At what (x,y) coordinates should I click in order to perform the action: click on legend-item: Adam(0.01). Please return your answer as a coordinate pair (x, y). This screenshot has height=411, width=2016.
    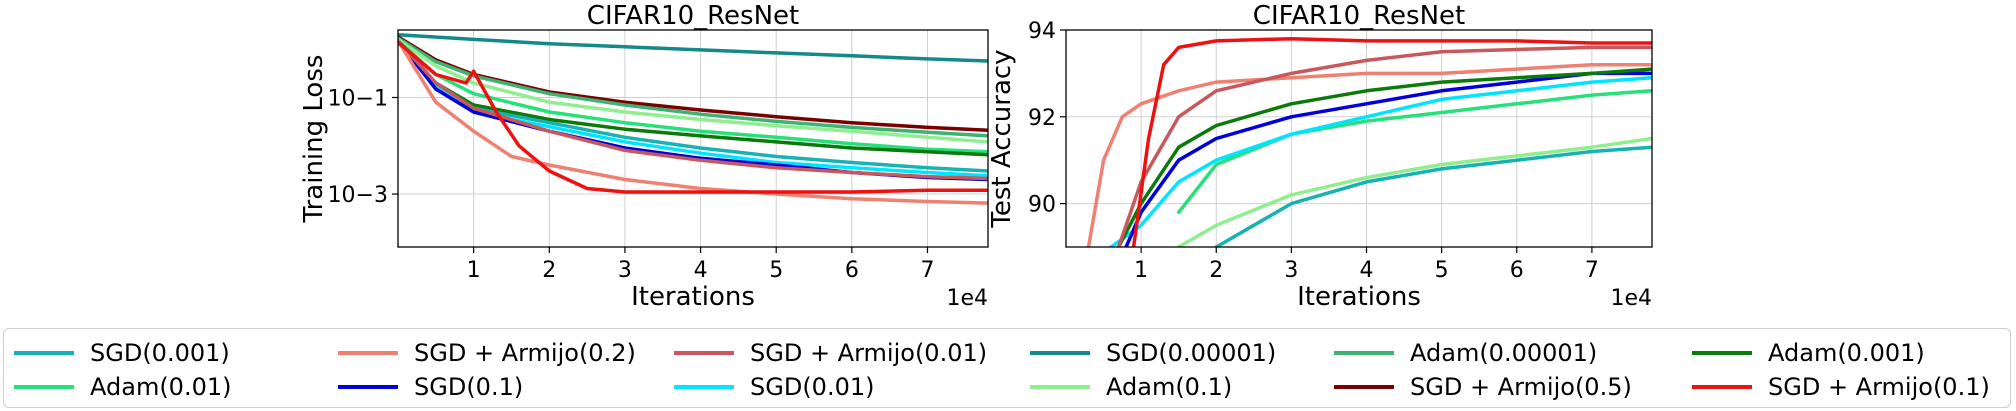
    Looking at the image, I should click on (122, 387).